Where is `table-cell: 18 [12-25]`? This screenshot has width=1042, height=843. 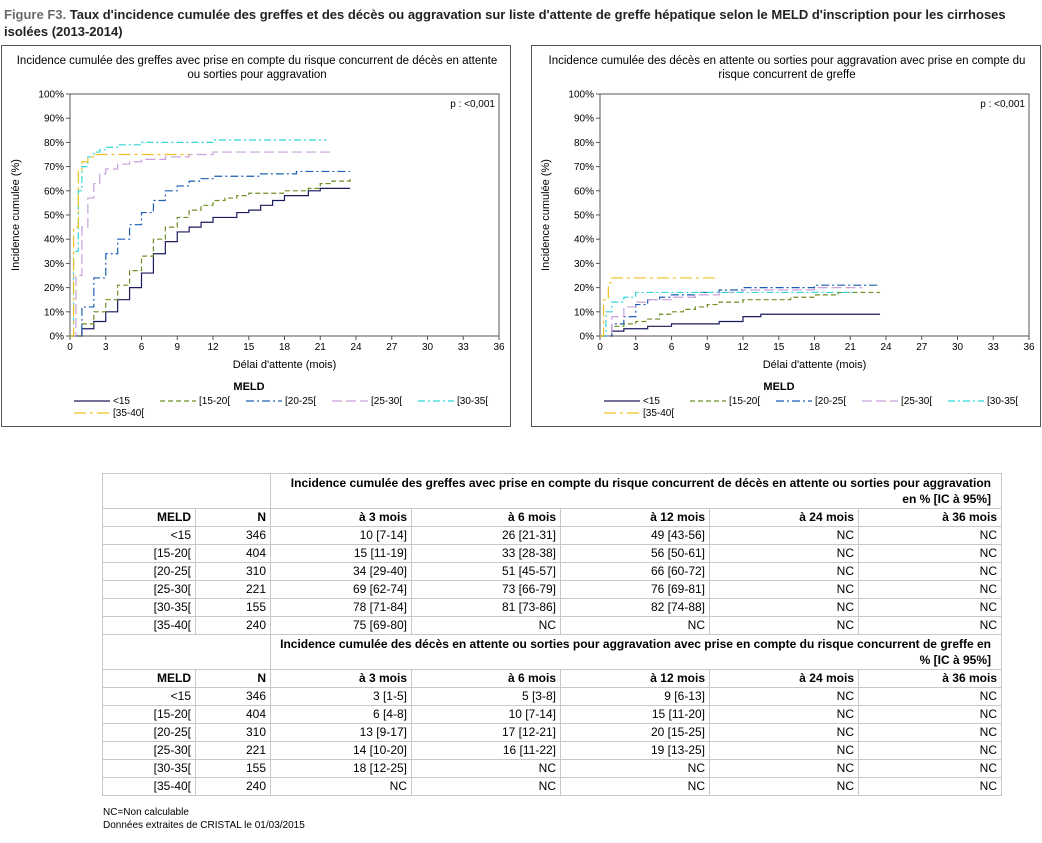
table-cell: 18 [12-25] is located at coordinates (341, 768).